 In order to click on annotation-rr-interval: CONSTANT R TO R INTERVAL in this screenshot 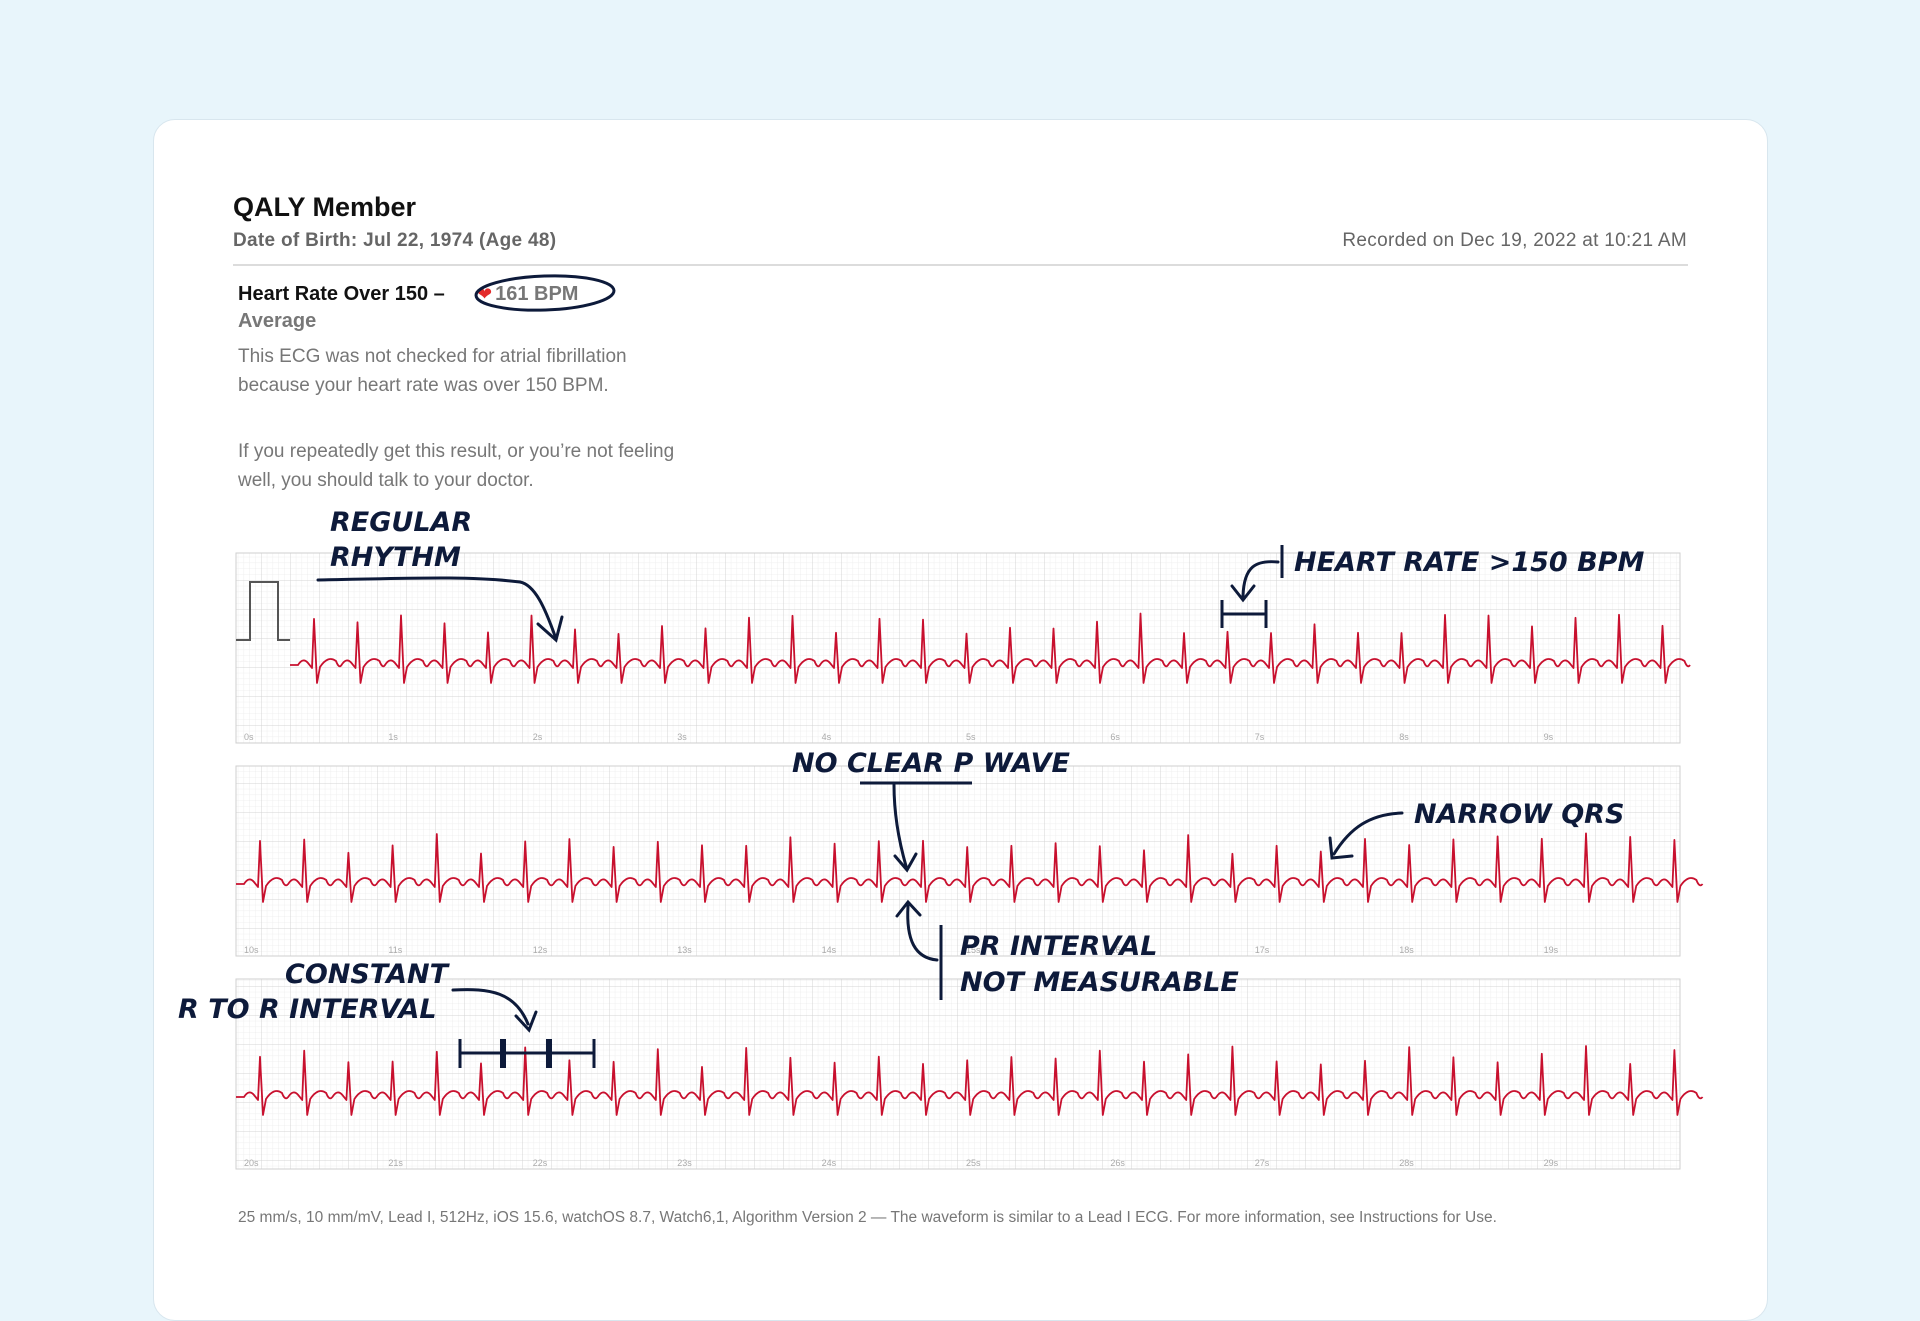, I will do `click(387, 1013)`.